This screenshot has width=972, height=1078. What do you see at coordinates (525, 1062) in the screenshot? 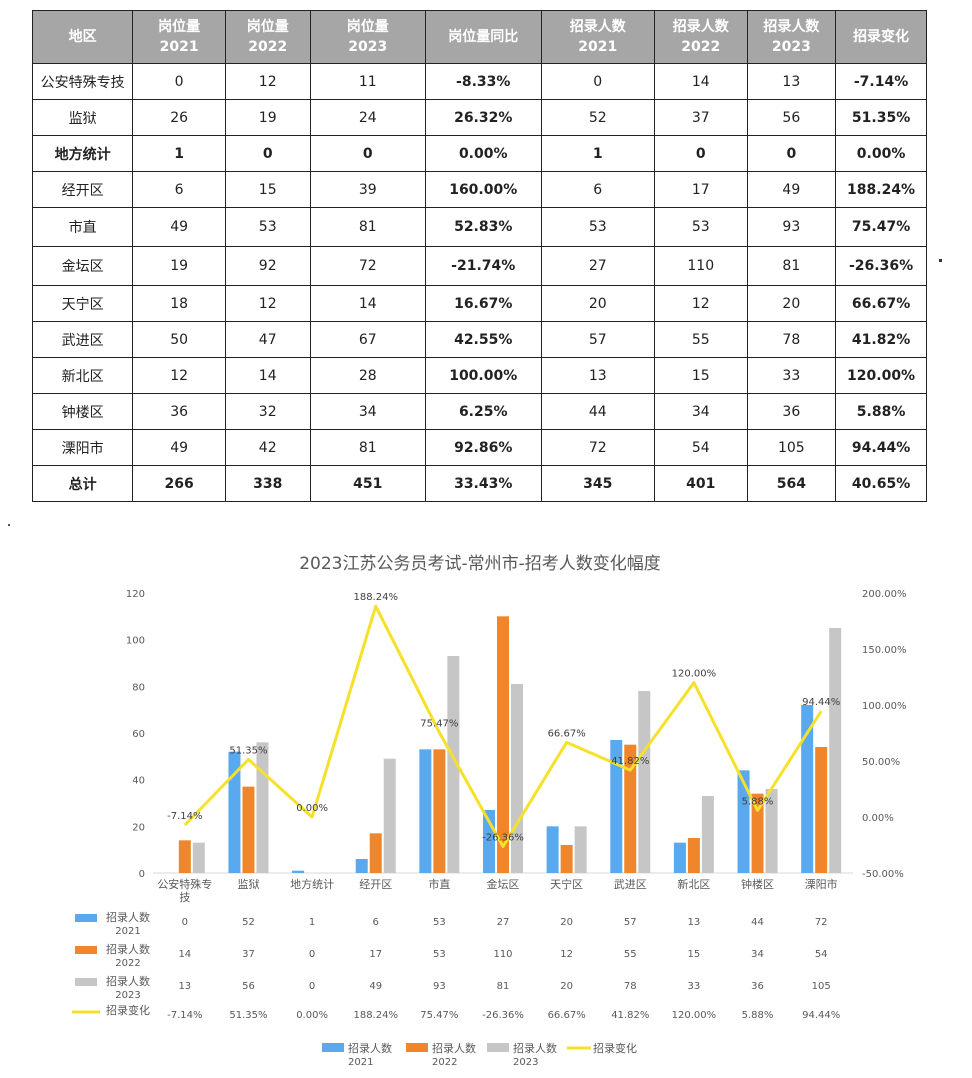
I see `legend-label: 2023` at bounding box center [525, 1062].